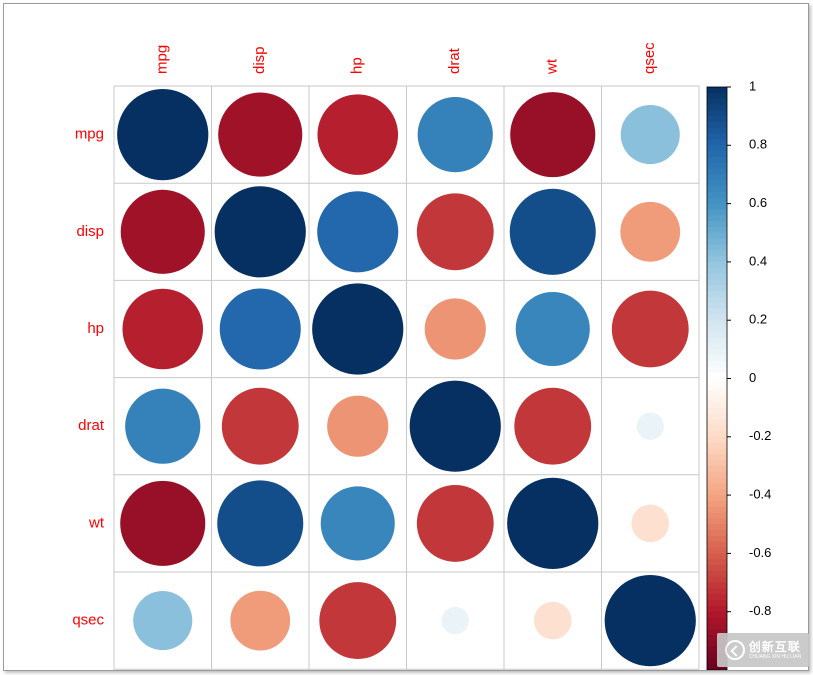 The height and width of the screenshot is (675, 813). Describe the element at coordinates (553, 426) in the screenshot. I see `correlation-circle-drat-wt` at that location.